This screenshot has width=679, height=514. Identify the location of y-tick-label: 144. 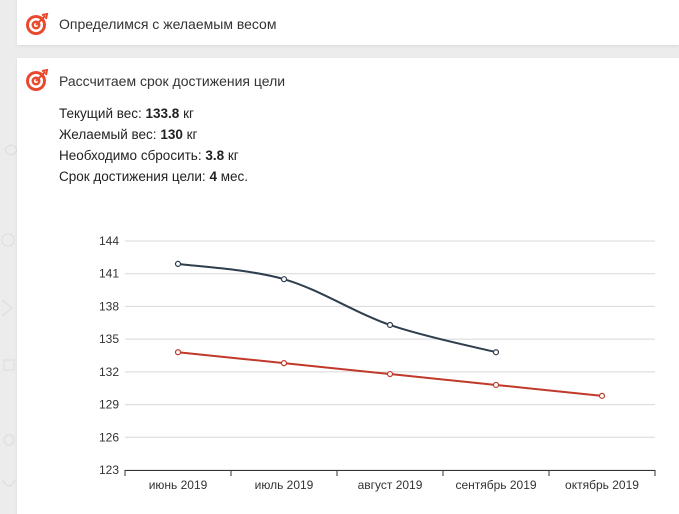
(109, 241).